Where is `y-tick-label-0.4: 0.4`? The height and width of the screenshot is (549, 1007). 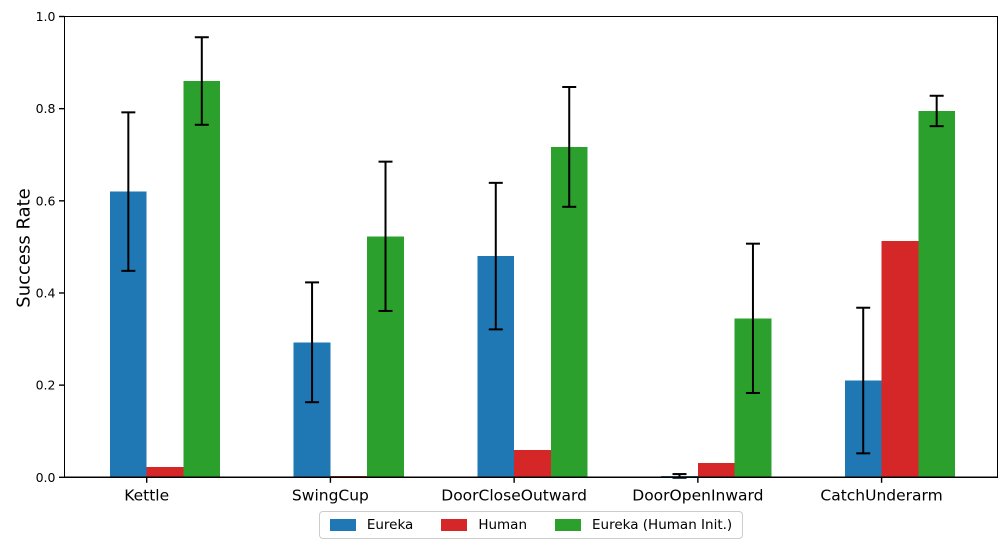 y-tick-label-0.4: 0.4 is located at coordinates (46, 292).